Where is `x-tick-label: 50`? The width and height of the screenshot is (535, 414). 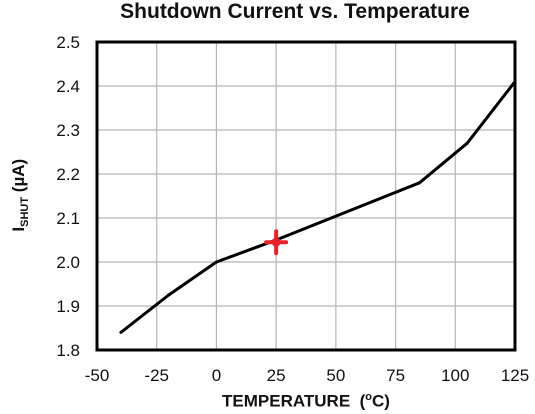 x-tick-label: 50 is located at coordinates (335, 375).